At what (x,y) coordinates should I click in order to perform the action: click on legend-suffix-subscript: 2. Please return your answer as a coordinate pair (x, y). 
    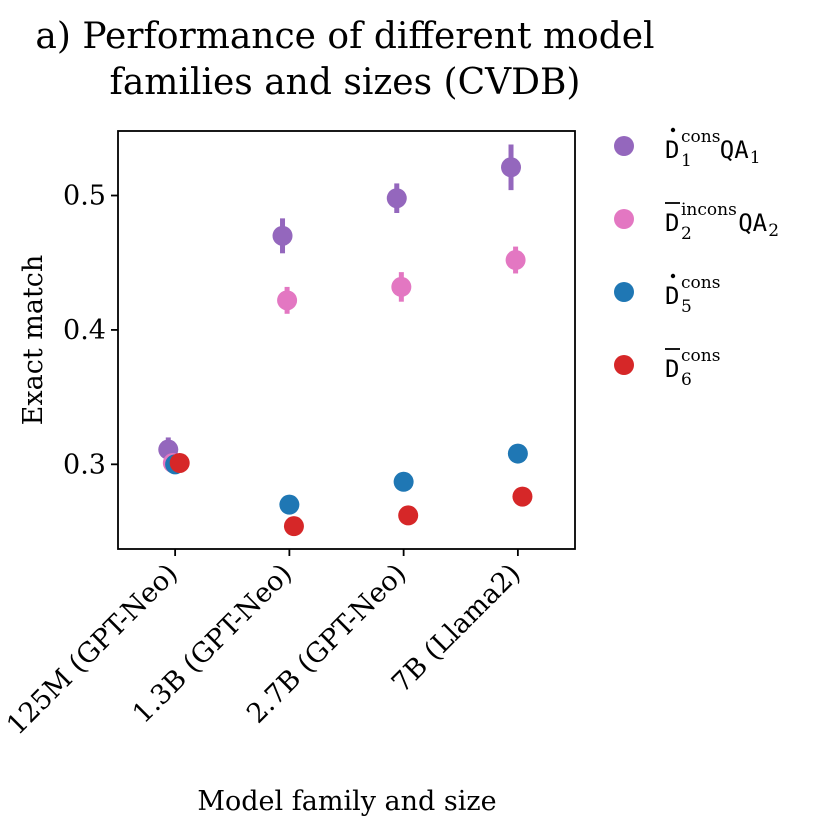
    Looking at the image, I should click on (773, 231).